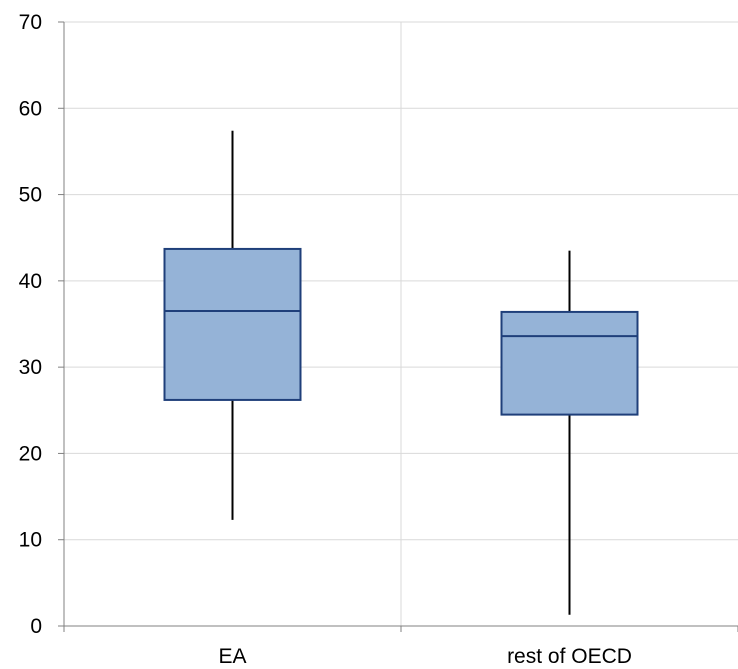 Image resolution: width=738 pixels, height=669 pixels. I want to click on x-category-label: rest of OECD, so click(569, 656).